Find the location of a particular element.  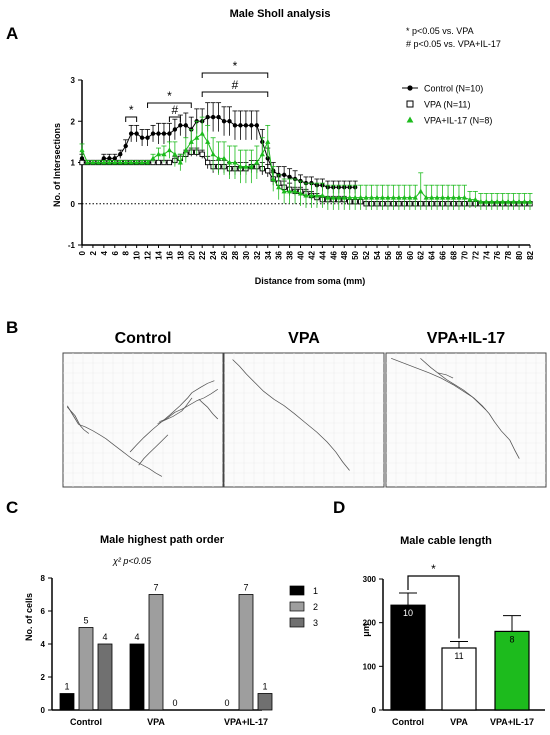

sholl-xtick-label: 82 is located at coordinates (530, 254).